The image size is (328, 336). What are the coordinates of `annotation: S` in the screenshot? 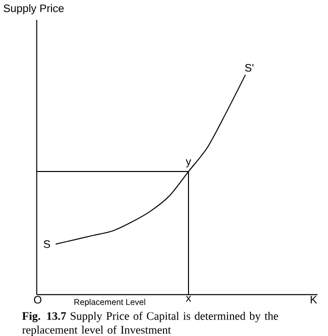 It's located at (47, 244).